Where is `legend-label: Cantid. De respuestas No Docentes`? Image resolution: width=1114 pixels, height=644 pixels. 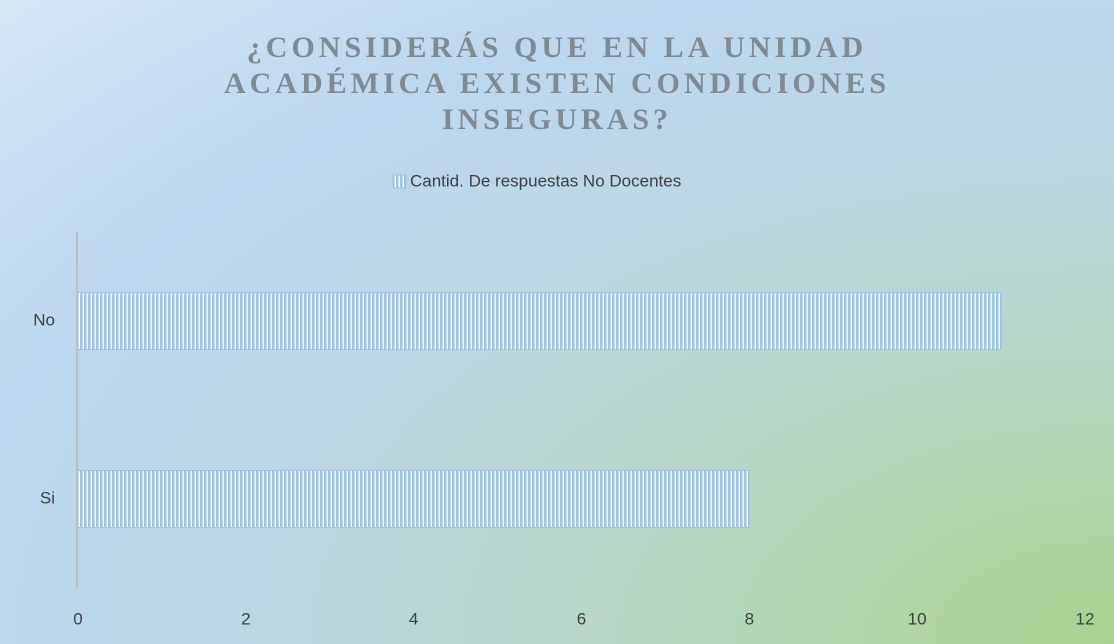 legend-label: Cantid. De respuestas No Docentes is located at coordinates (545, 180).